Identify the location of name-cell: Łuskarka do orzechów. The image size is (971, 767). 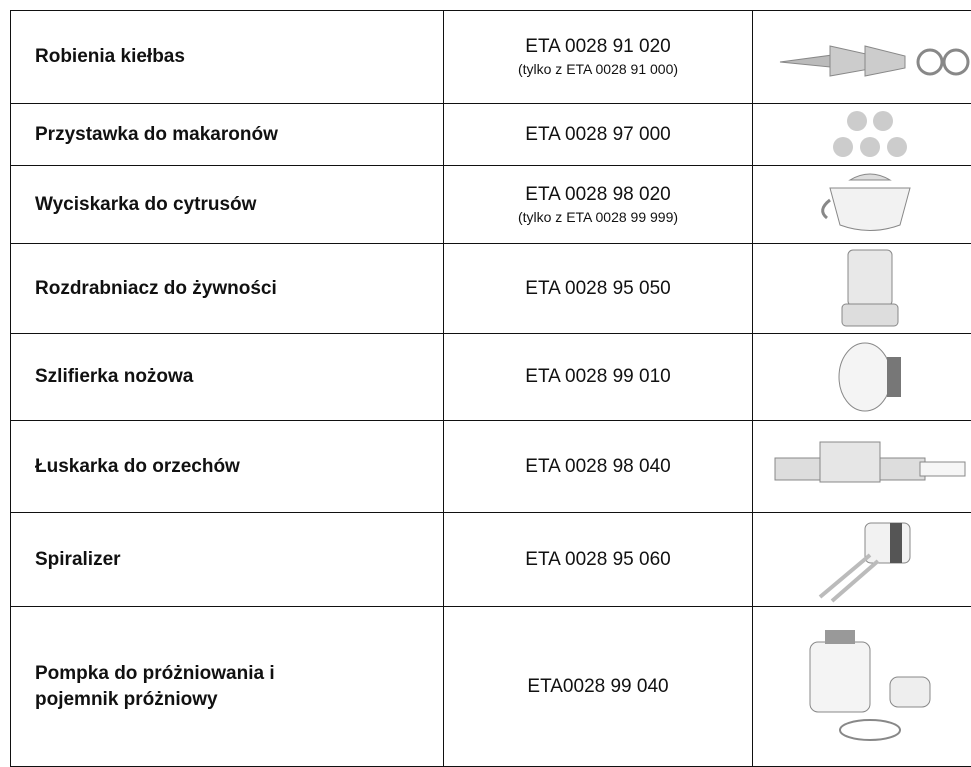
(227, 467).